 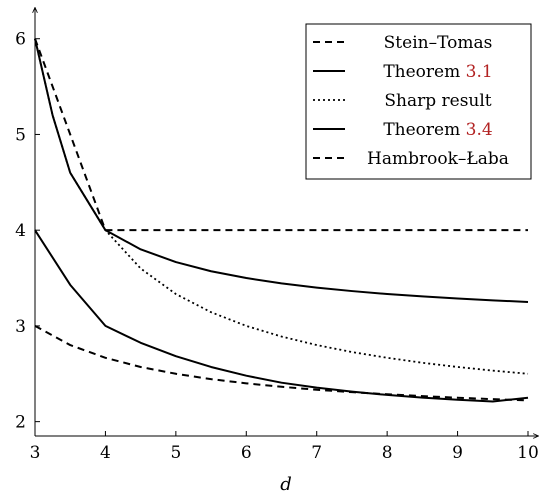 What do you see at coordinates (20, 231) in the screenshot?
I see `y-tick-label: 4` at bounding box center [20, 231].